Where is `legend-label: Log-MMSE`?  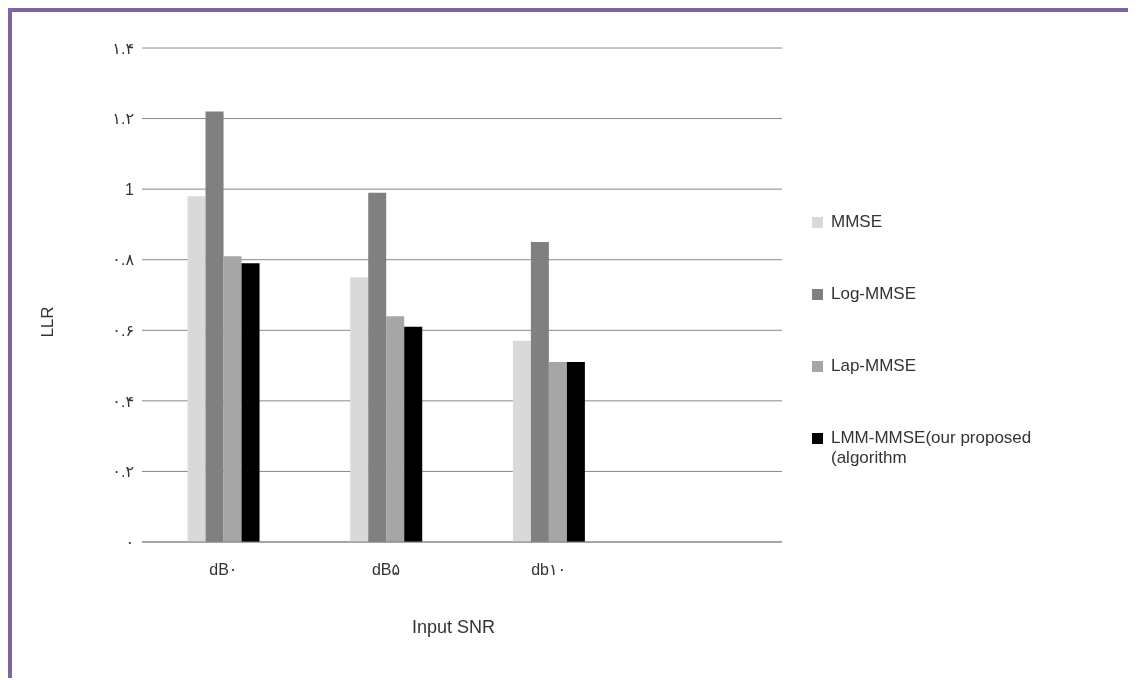 legend-label: Log-MMSE is located at coordinates (874, 294).